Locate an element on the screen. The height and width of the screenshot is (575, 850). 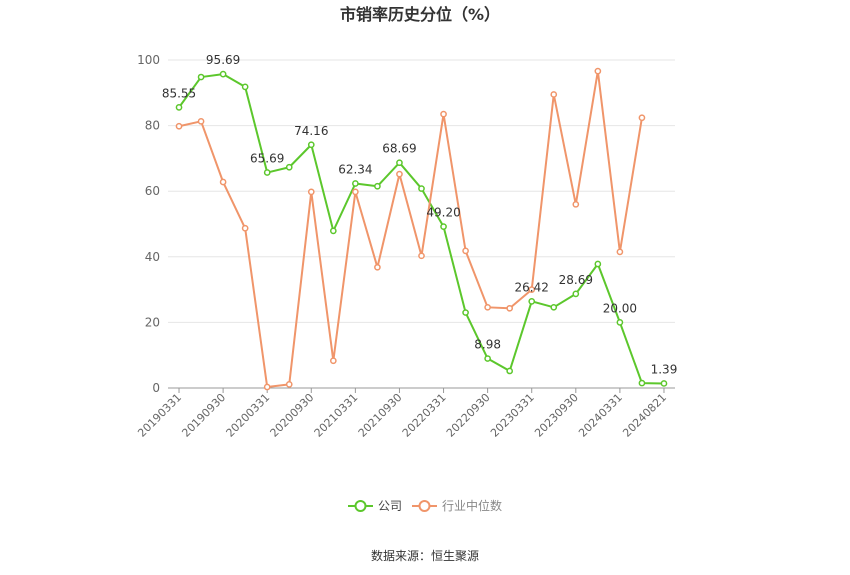
x-tick-label: 20190930 is located at coordinates (203, 415).